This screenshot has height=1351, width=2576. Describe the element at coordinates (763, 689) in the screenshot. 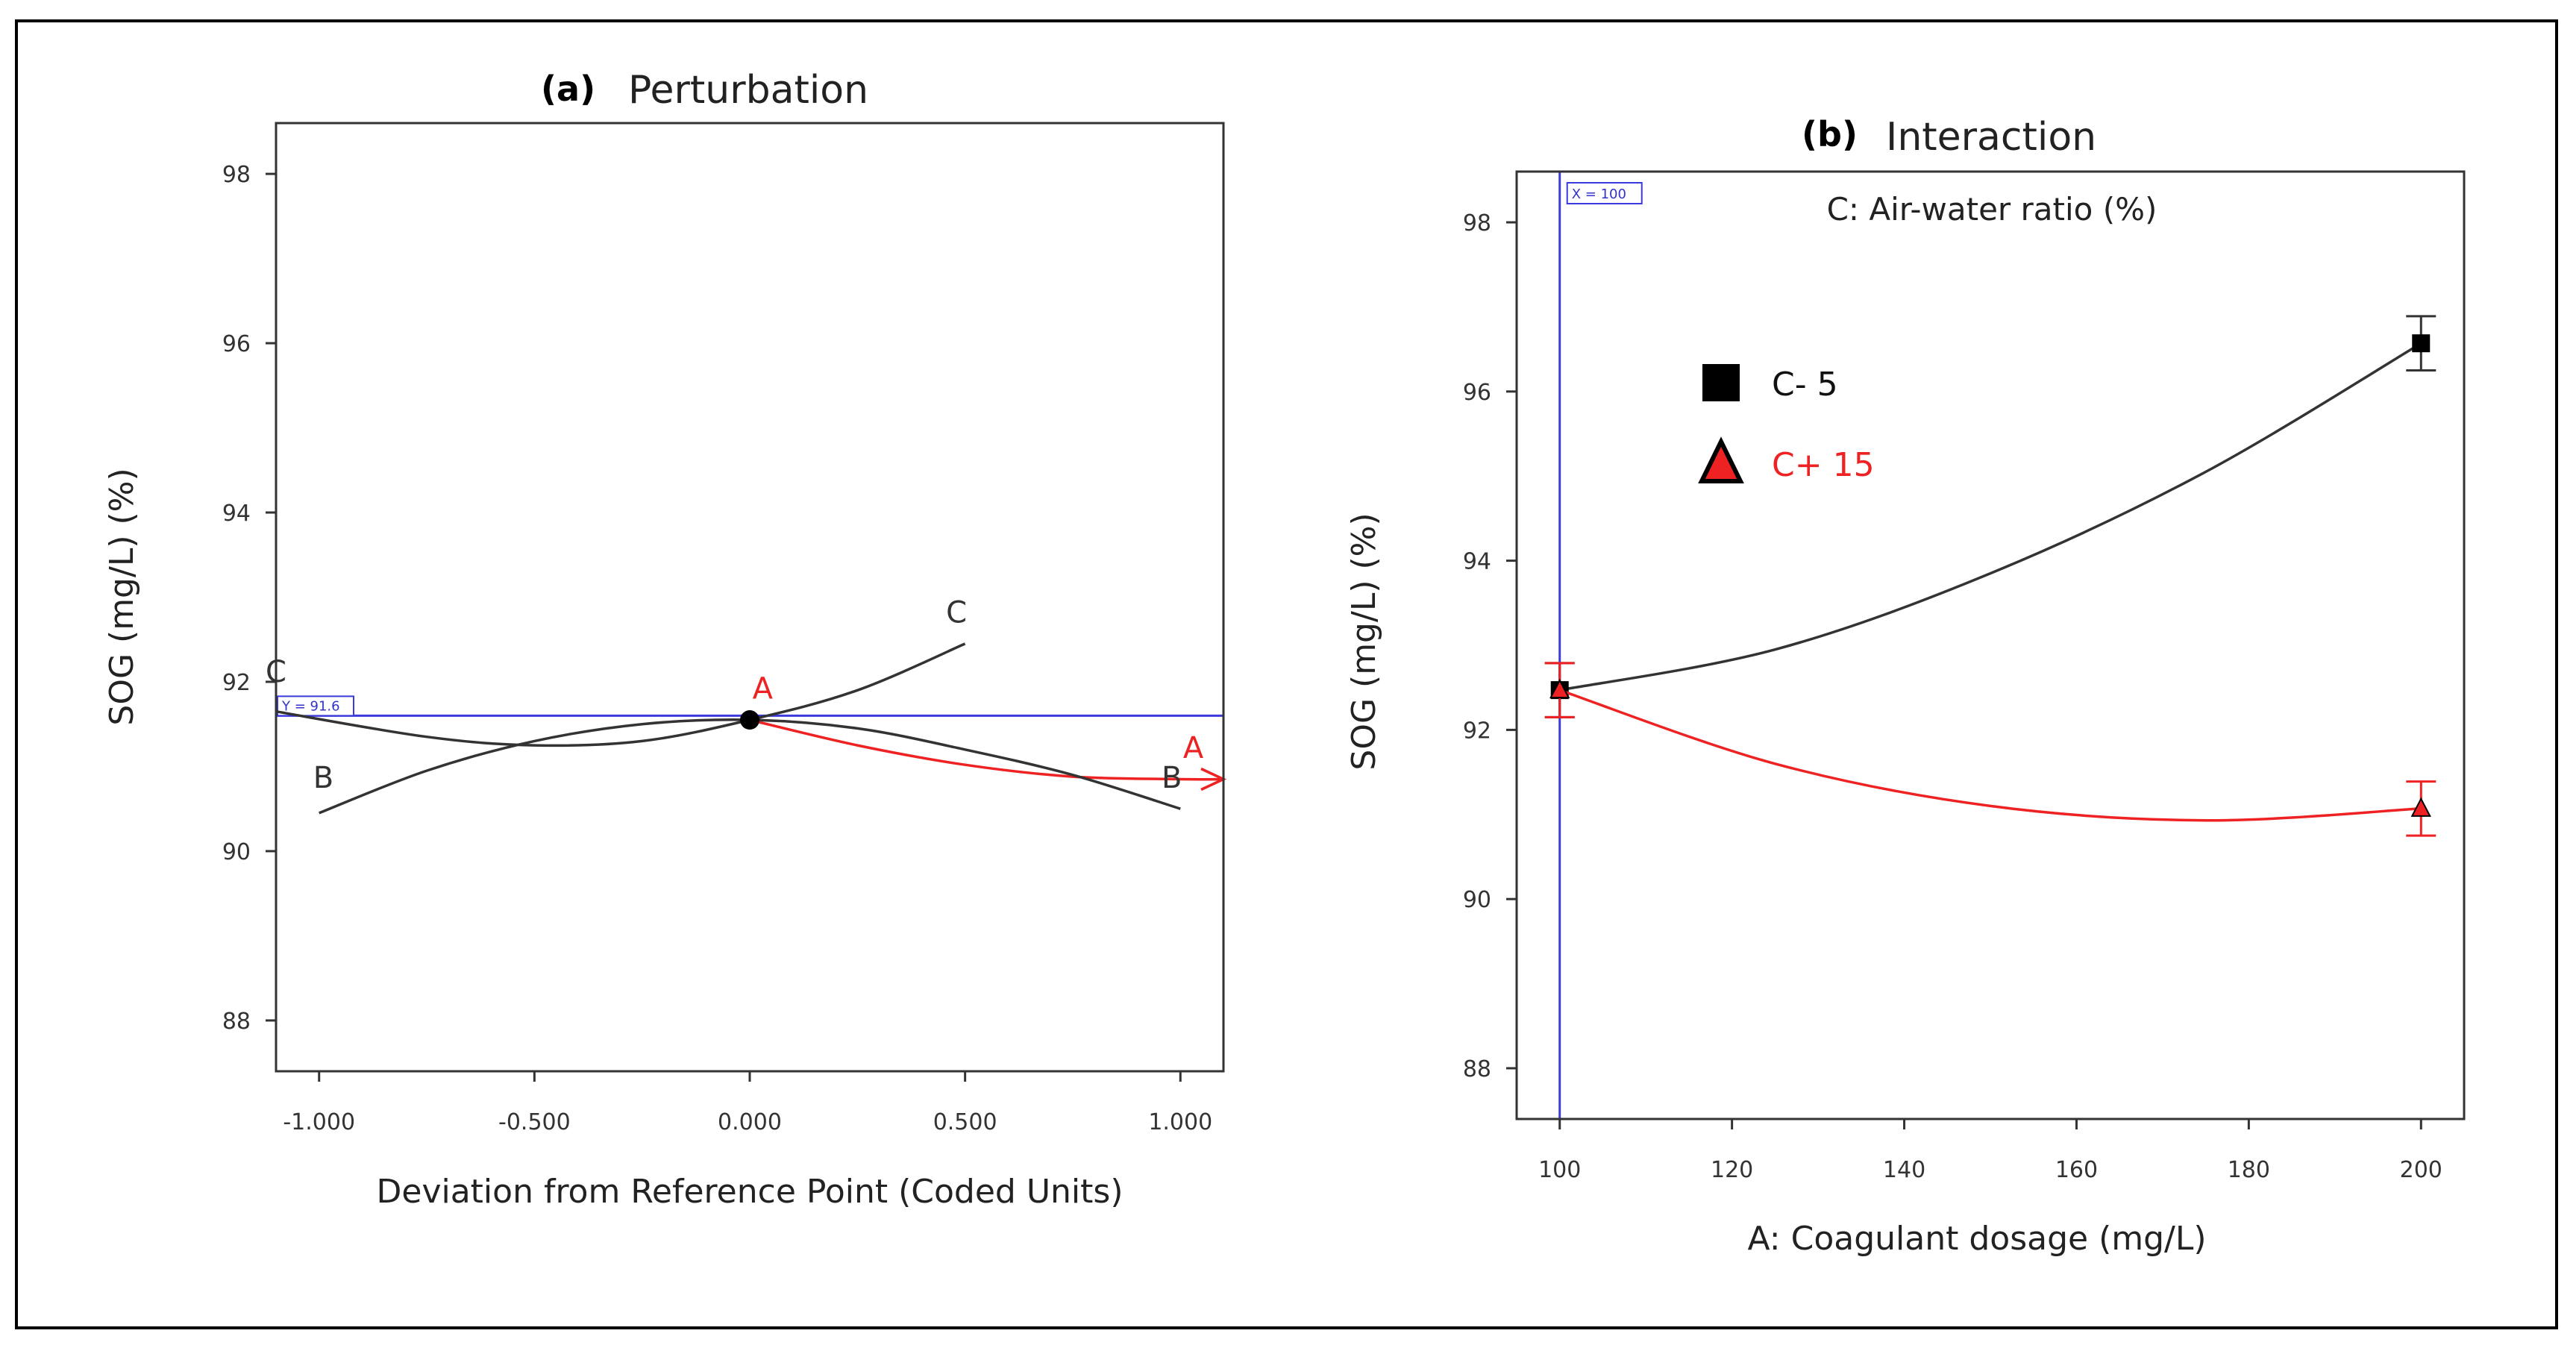

I see `panel-a-curve-label-A-2: A` at that location.